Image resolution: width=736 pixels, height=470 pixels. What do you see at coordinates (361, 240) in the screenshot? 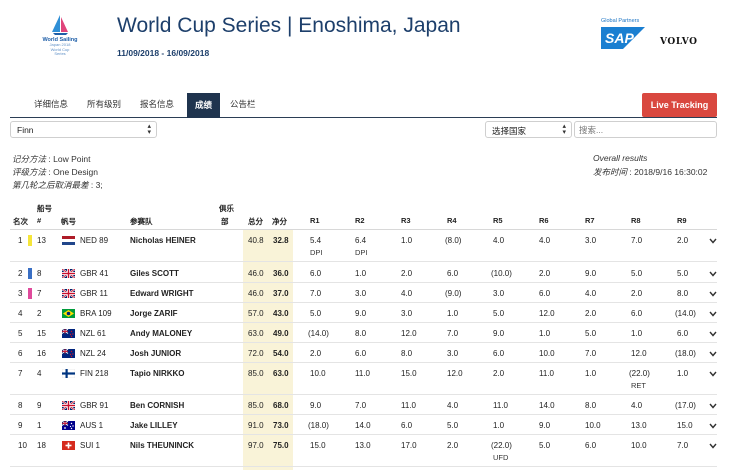
I see `race-score-cell: 6.4` at bounding box center [361, 240].